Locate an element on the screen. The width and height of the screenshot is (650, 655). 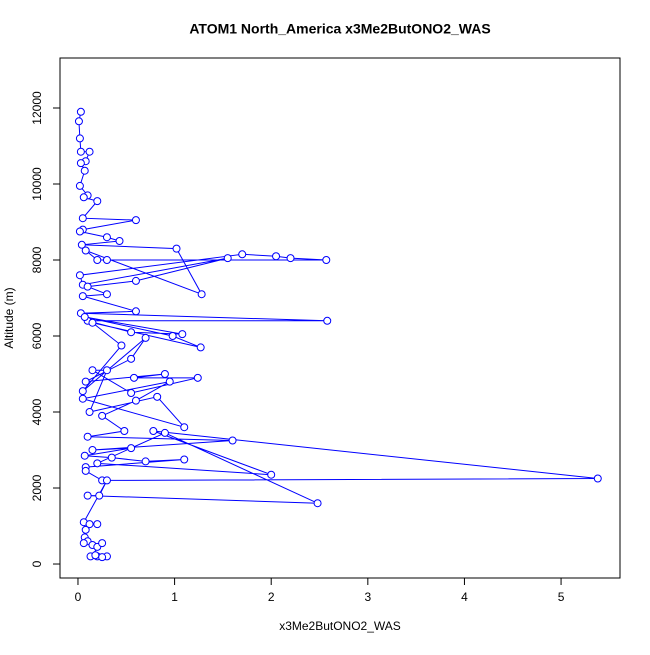
y-axis-label: Altitude (m) is located at coordinates (9, 317).